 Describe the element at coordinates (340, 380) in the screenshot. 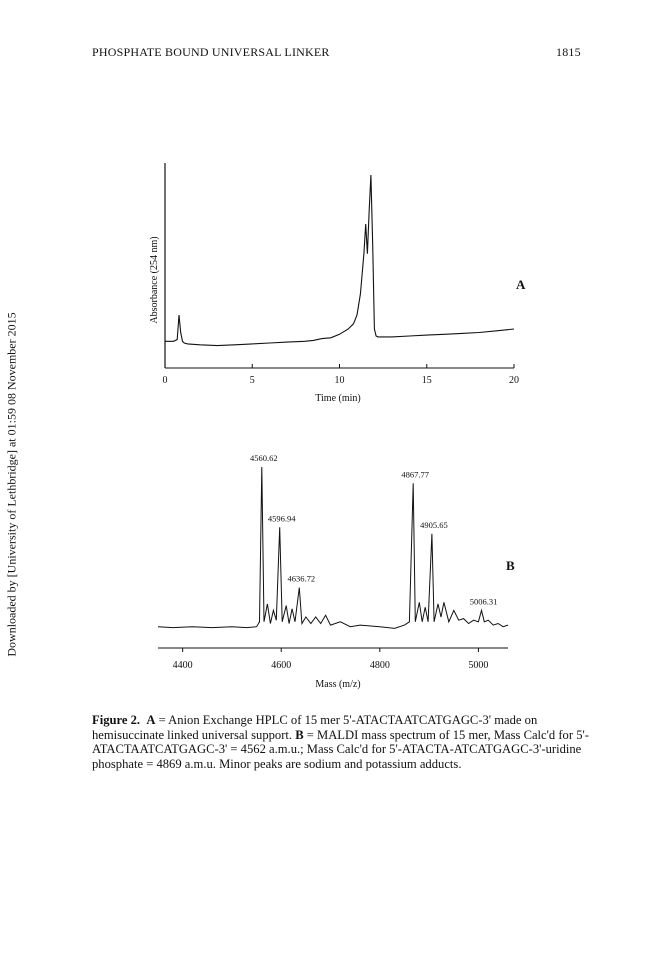

I see `panel-a-x-tick-label: 10` at that location.